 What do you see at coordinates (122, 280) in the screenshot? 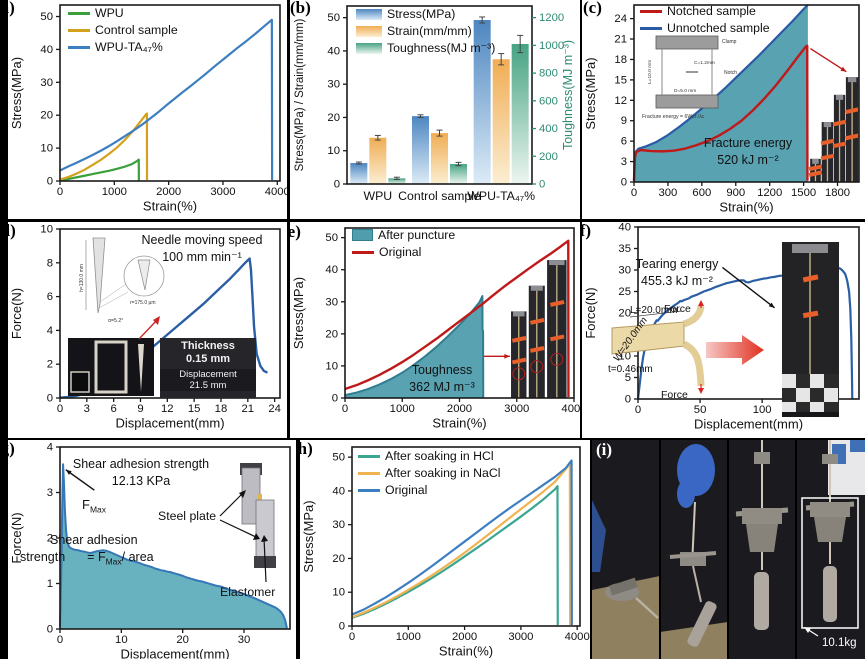
I see `schematic-drawing: h=130.0 mm α=5.2° r=175.0 μm` at bounding box center [122, 280].